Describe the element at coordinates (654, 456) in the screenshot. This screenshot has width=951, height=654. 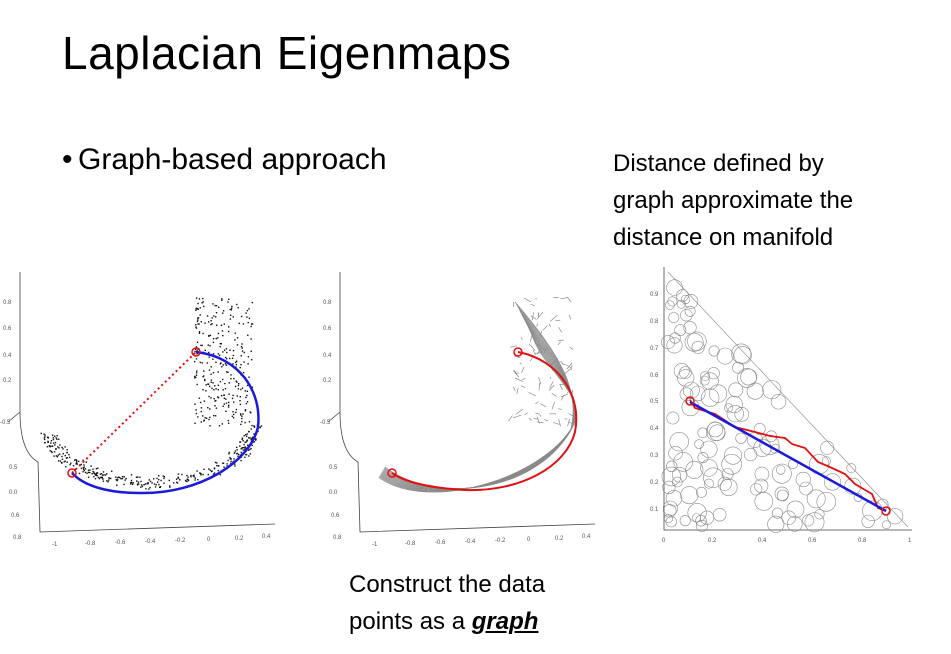
I see `svg-text: 0.3` at that location.